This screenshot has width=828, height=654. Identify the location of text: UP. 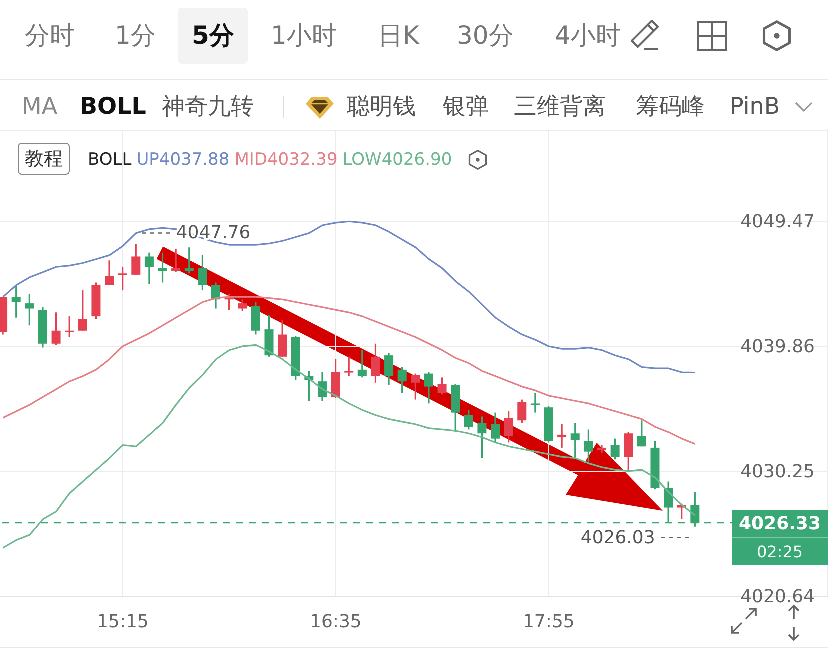
(148, 160).